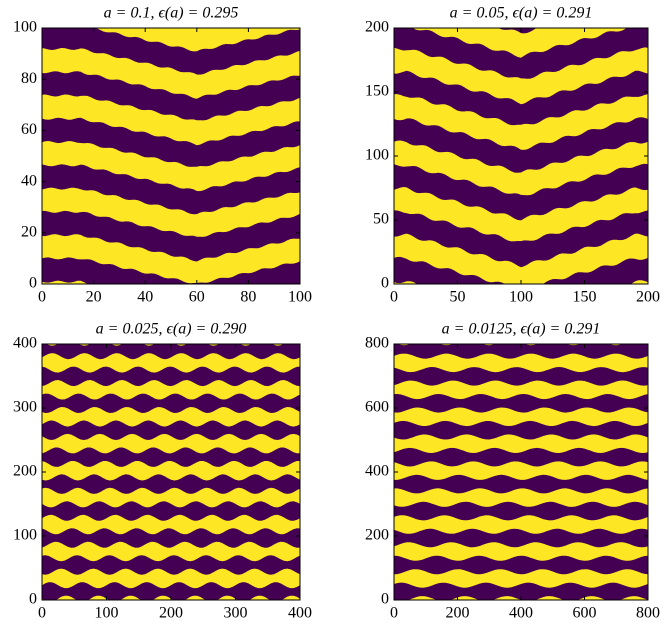  Describe the element at coordinates (585, 297) in the screenshot. I see `x-tick-label: 150` at that location.